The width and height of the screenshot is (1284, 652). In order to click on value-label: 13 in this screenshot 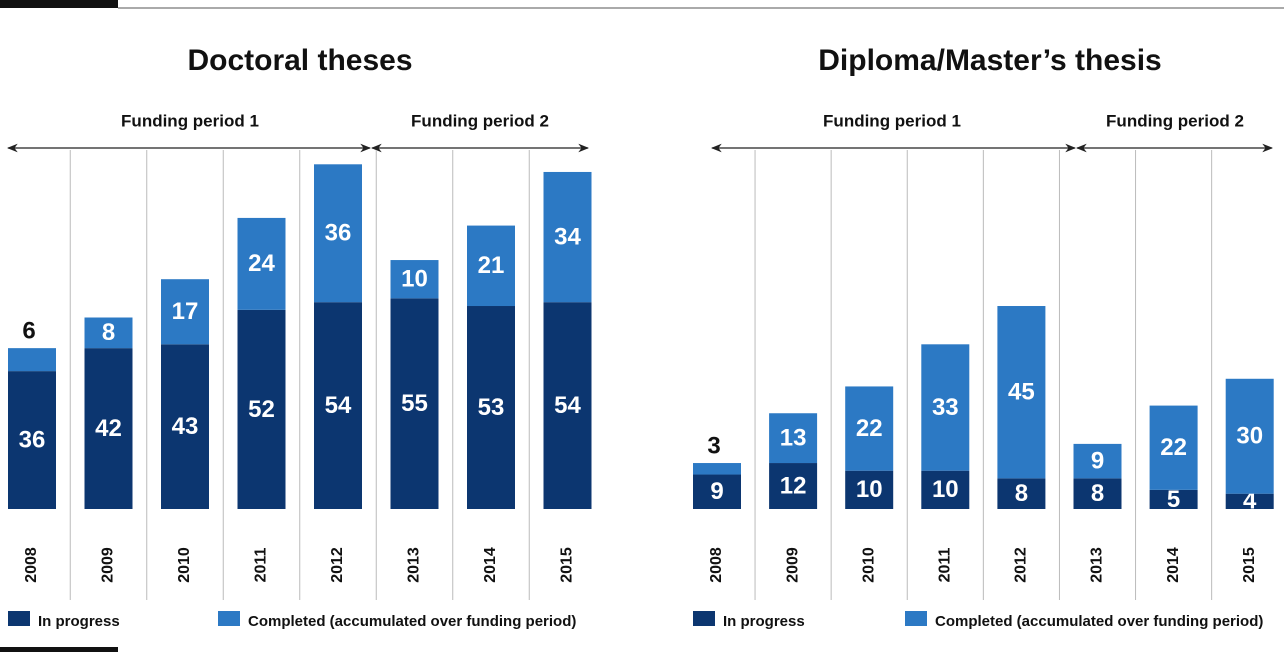, I will do `click(793, 437)`.